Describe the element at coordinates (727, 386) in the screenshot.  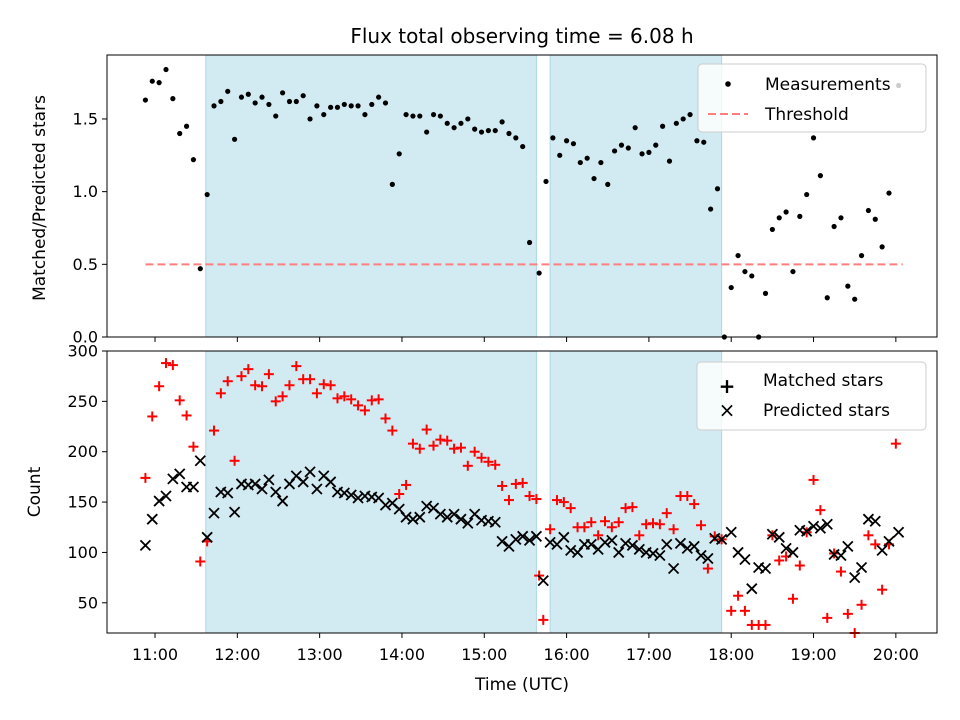
I see `matched-legend-marker: +` at that location.